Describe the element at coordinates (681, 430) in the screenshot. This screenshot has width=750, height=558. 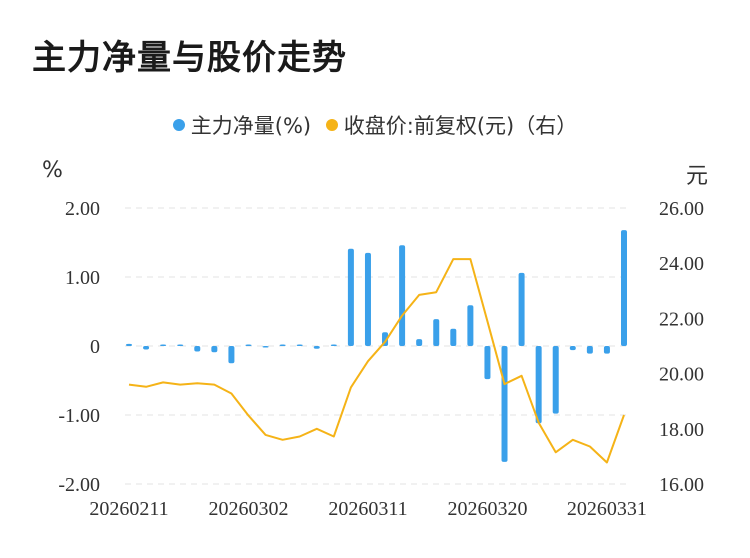
I see `right-tick-label: 18.00` at that location.